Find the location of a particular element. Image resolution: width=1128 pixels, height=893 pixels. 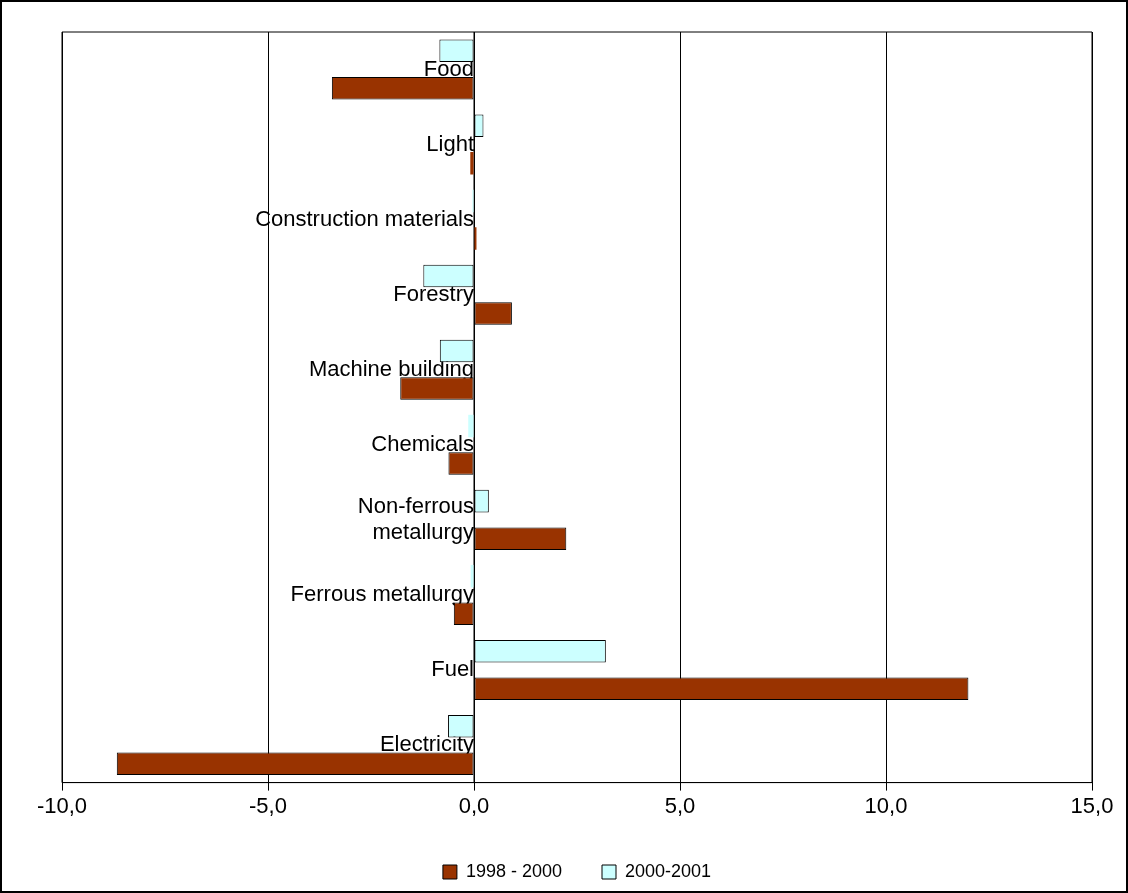

x-tick-label: -5,0 is located at coordinates (268, 805).